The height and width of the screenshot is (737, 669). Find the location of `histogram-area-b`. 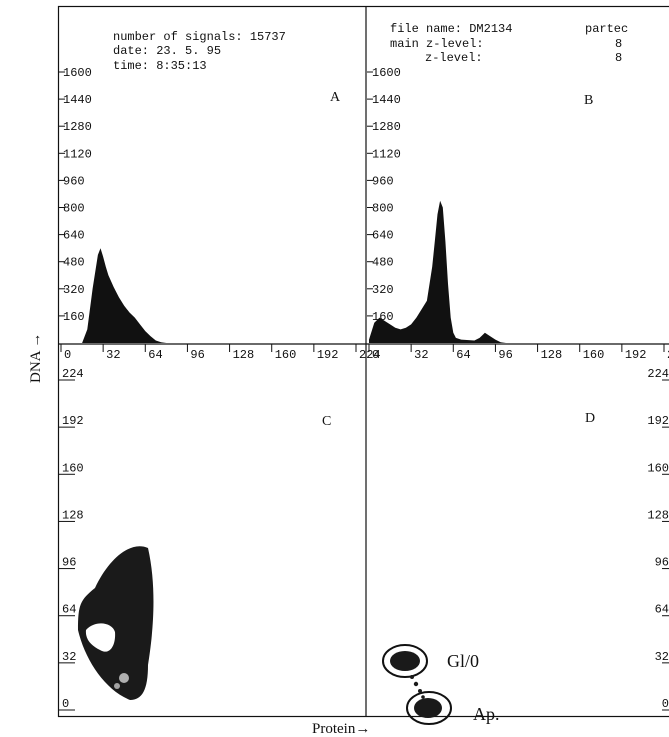

histogram-area-b is located at coordinates (437, 271).